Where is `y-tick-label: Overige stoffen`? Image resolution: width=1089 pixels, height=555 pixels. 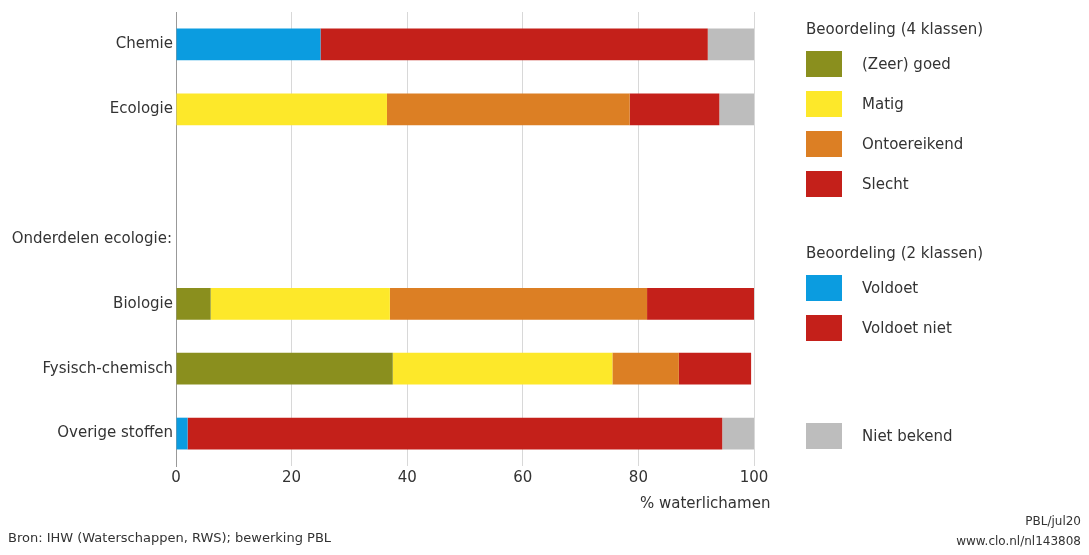 y-tick-label: Overige stoffen is located at coordinates (115, 432).